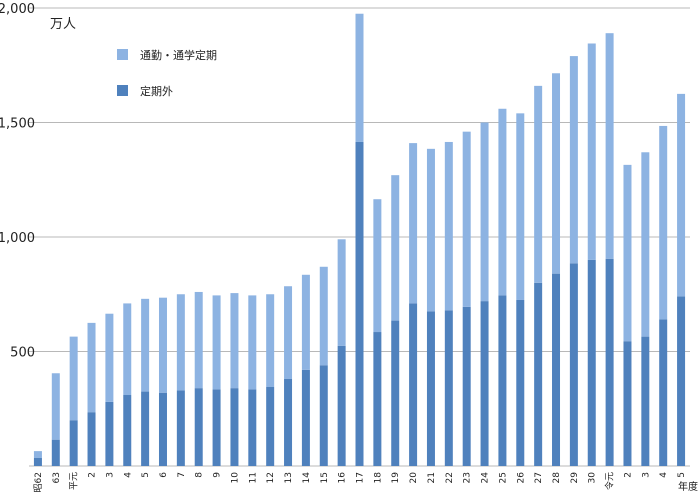 The width and height of the screenshot is (700, 496). Describe the element at coordinates (325, 477) in the screenshot. I see `x-tick-label: 15` at that location.